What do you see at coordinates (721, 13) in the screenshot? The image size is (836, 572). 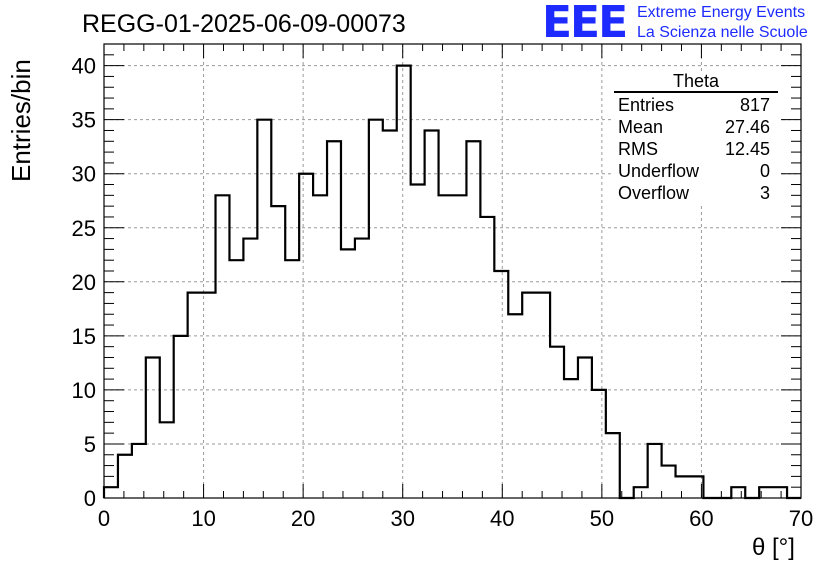 I see `logo-line-1: Extreme Energy Events` at bounding box center [721, 13].